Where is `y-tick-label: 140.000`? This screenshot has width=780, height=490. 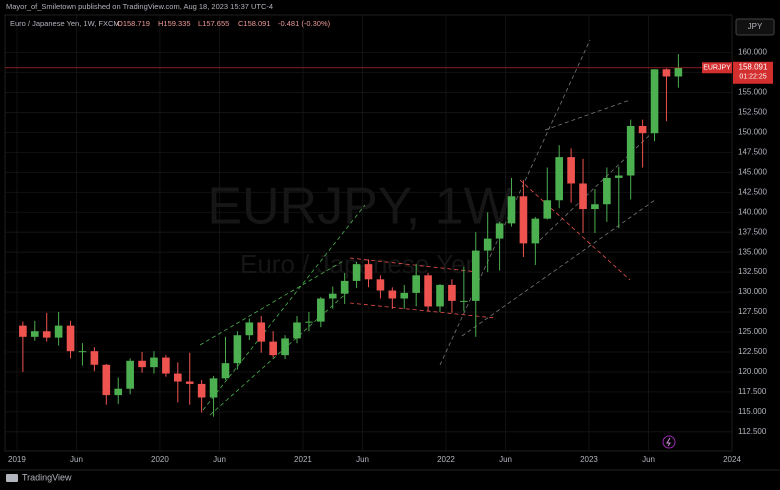 y-tick-label: 140.000 is located at coordinates (752, 211).